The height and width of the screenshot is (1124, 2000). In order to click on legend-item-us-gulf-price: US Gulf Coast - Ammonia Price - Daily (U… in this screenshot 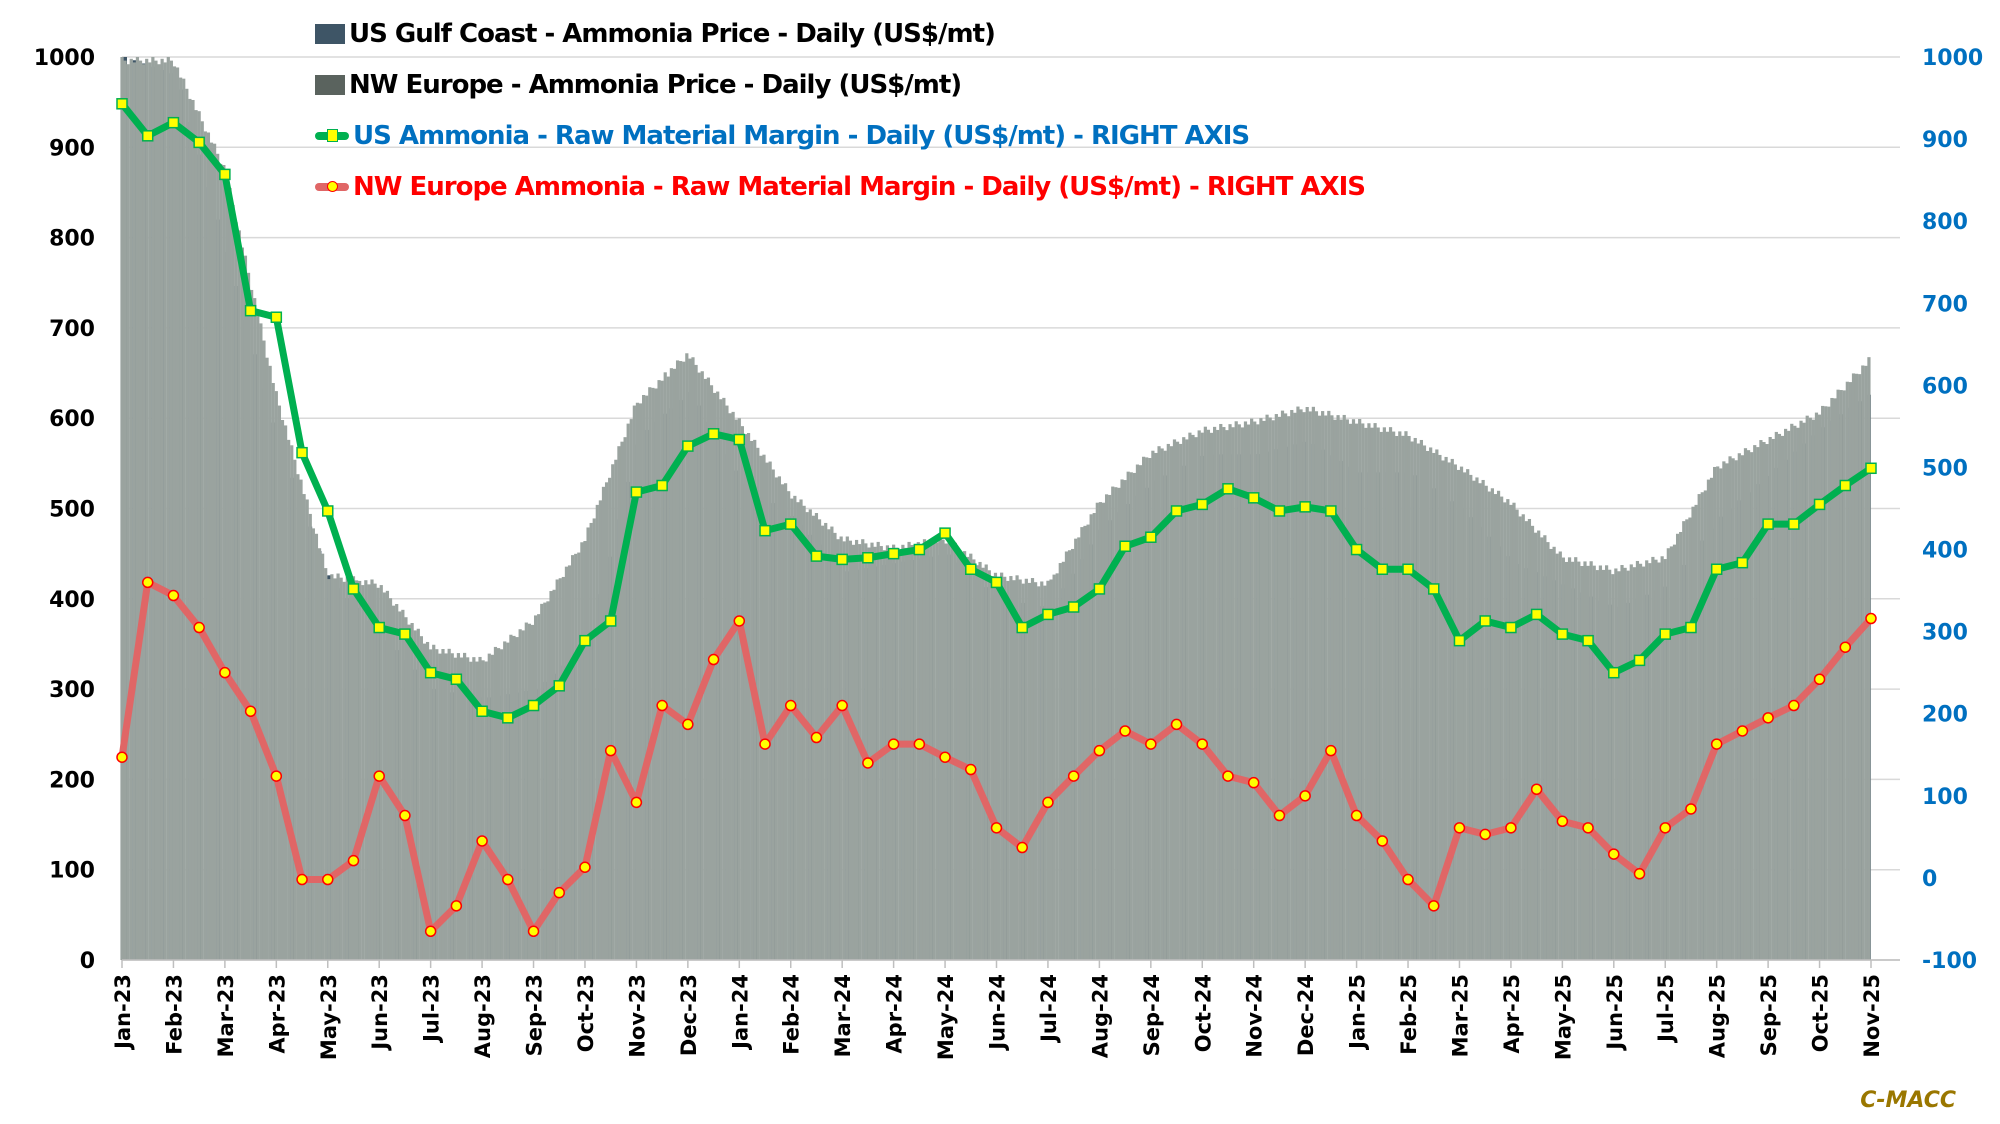, I will do `click(840, 33)`.